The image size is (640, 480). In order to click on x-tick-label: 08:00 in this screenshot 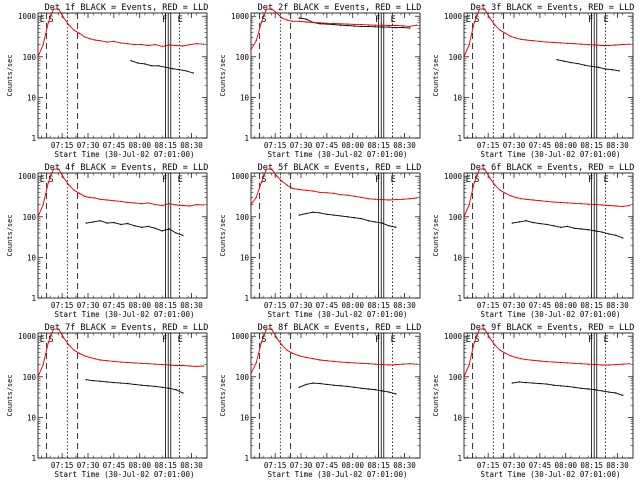, I will do `click(565, 145)`.